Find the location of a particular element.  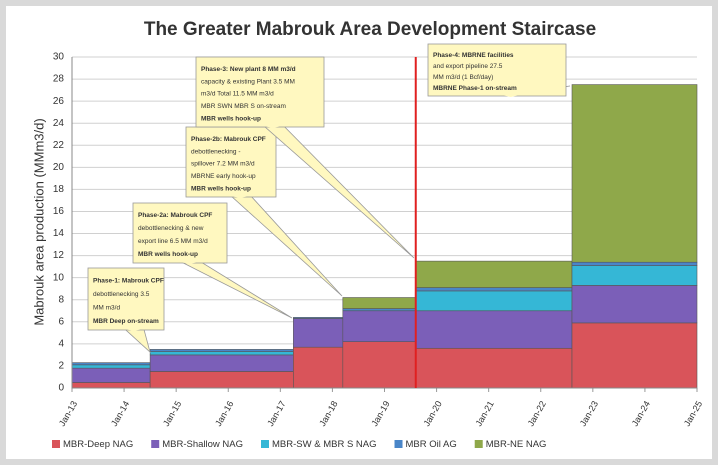

legend-label: MBR Oil AG is located at coordinates (431, 444).